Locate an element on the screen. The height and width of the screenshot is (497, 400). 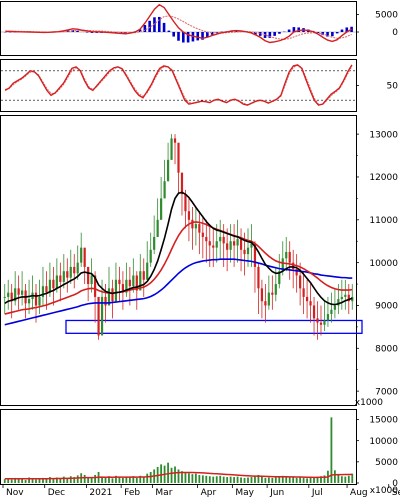
x-axis-tick-label: Nov is located at coordinates (15, 492).